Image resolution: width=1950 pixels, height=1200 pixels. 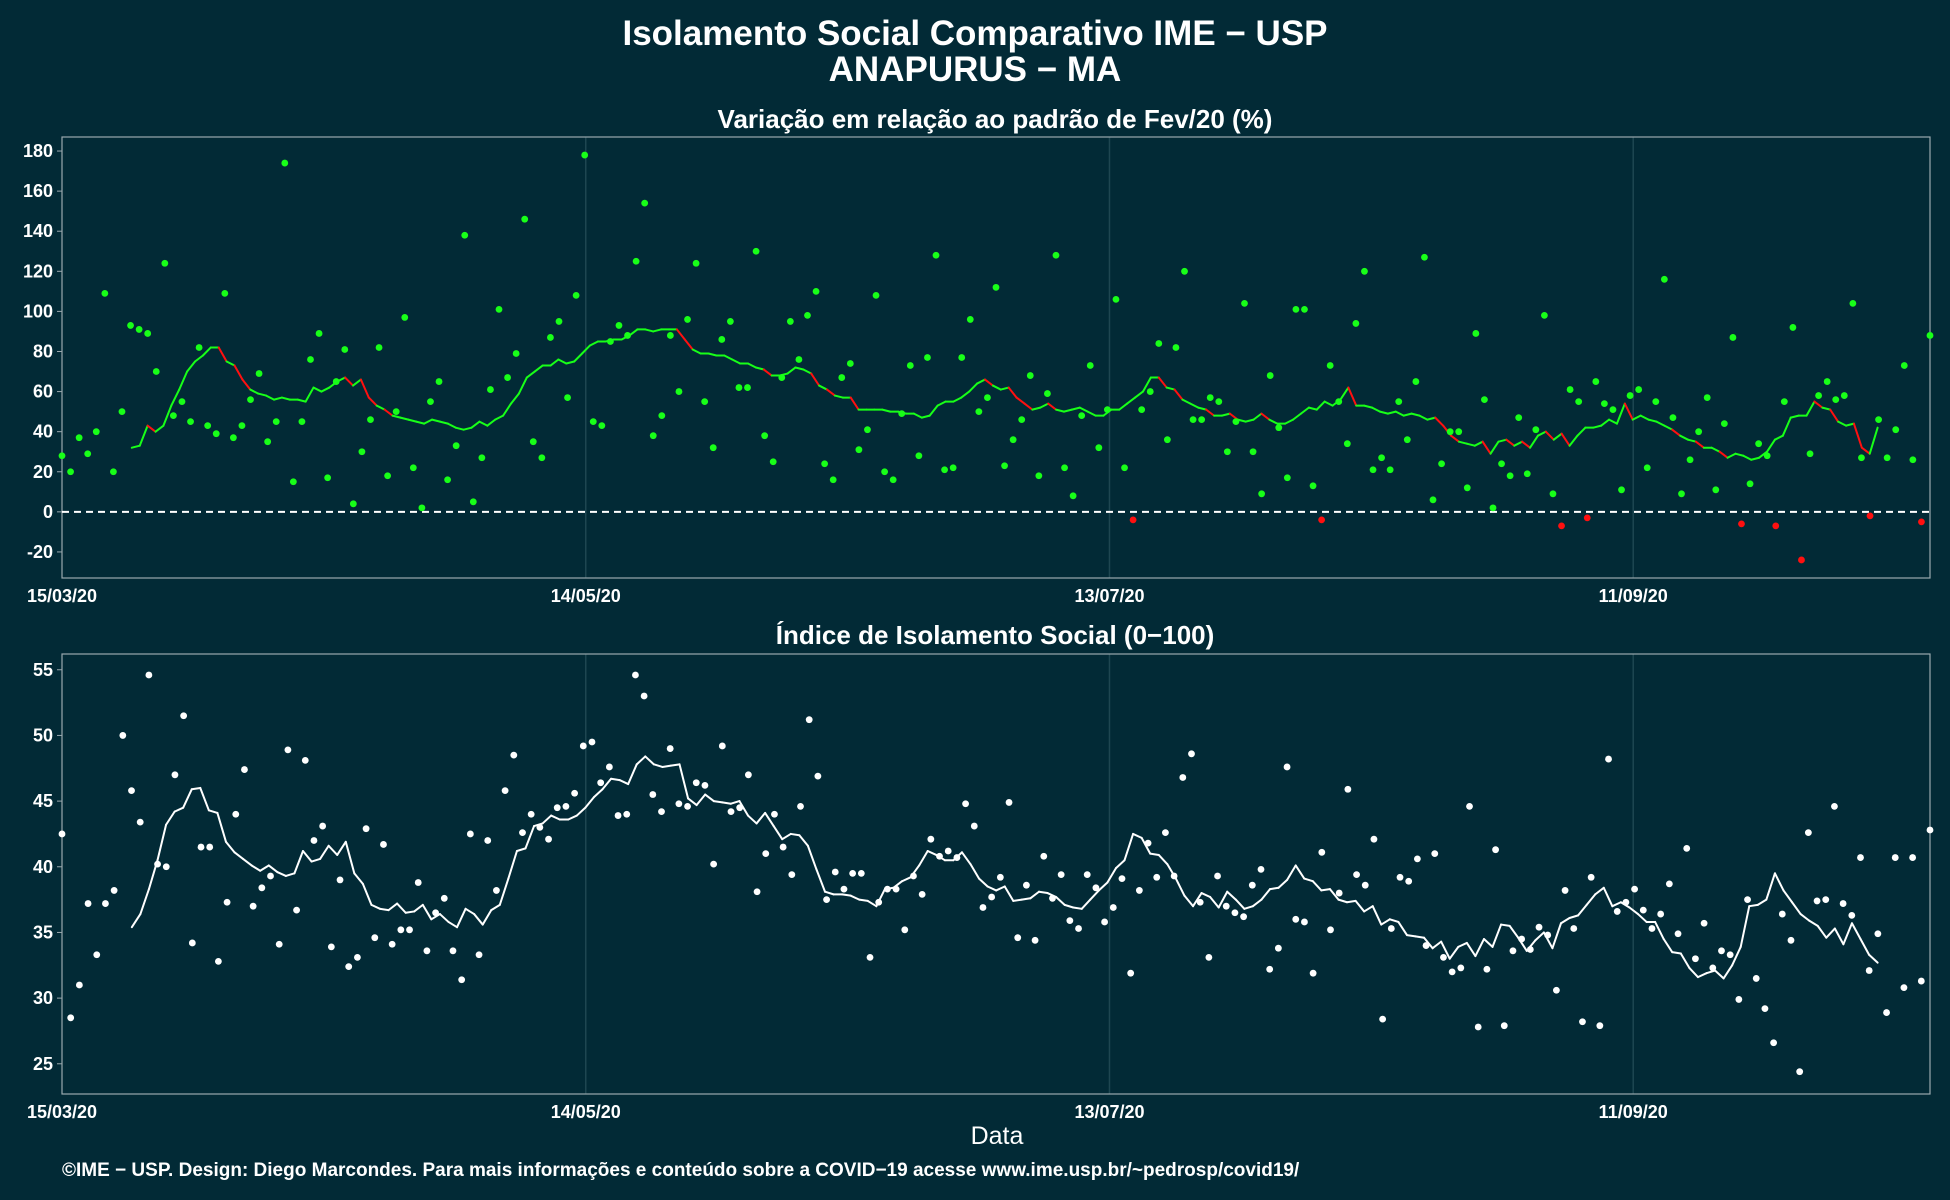 I want to click on y-tick-label: 160, so click(x=38, y=191).